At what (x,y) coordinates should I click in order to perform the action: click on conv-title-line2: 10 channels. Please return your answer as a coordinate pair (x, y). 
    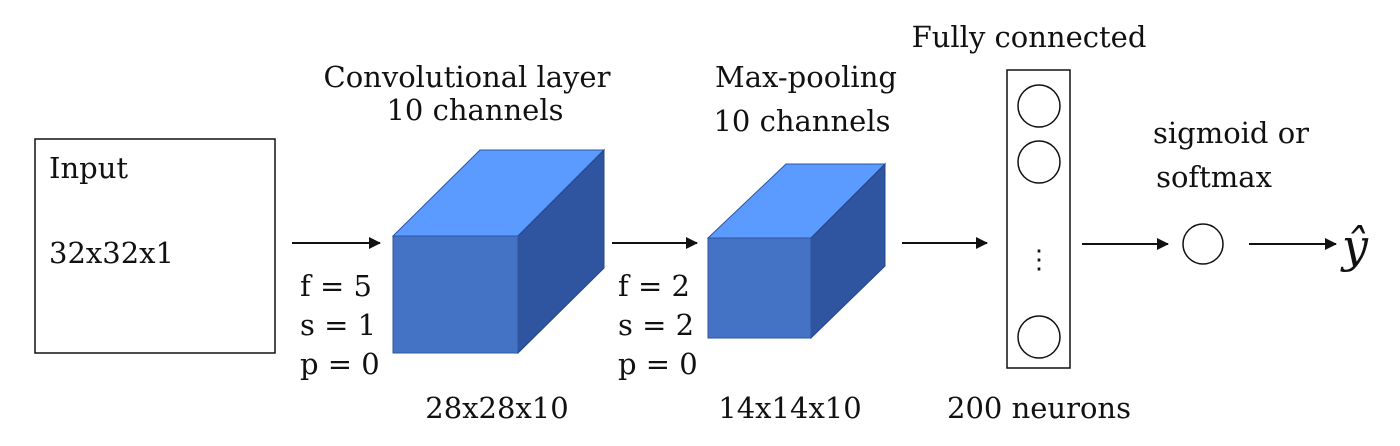
    Looking at the image, I should click on (474, 110).